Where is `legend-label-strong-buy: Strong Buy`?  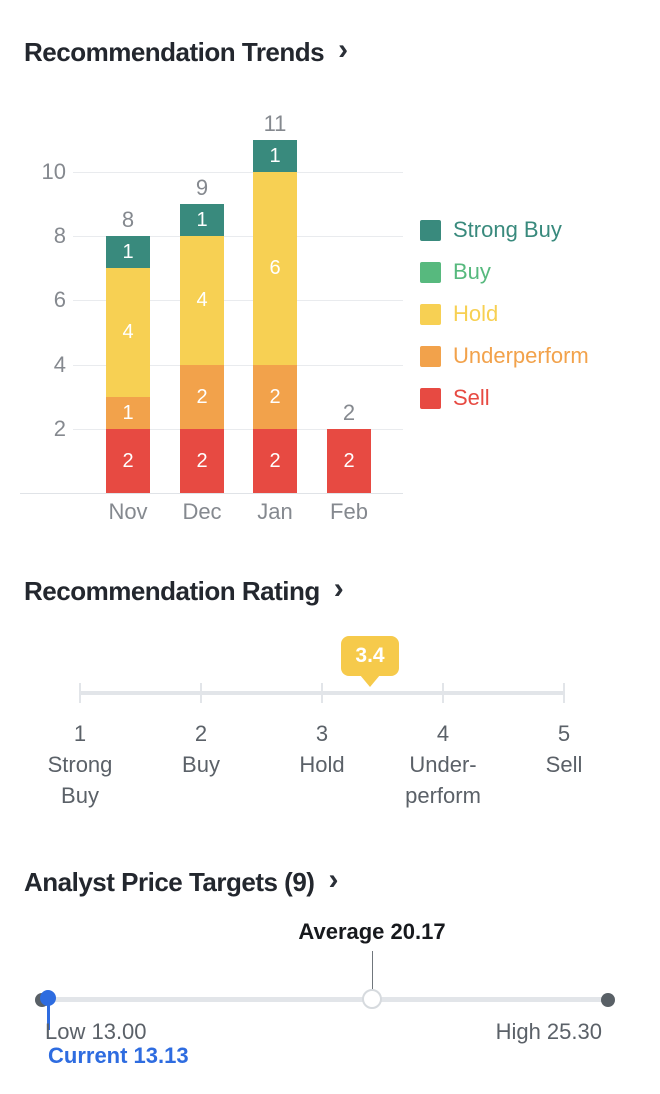 legend-label-strong-buy: Strong Buy is located at coordinates (507, 229).